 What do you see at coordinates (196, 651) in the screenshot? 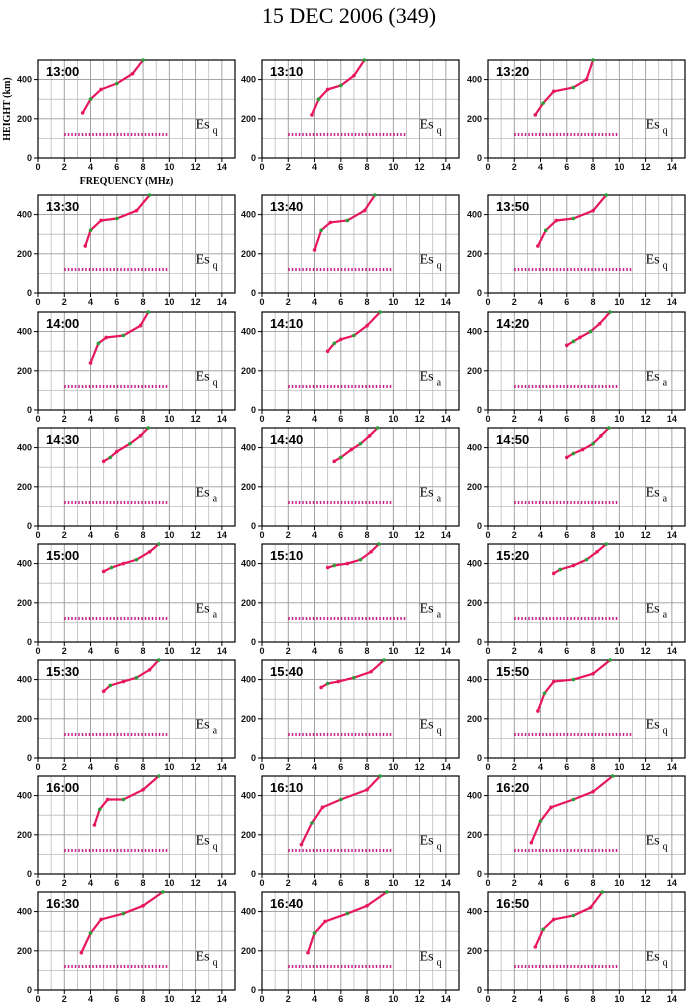
I see `x-tick-label: 12` at bounding box center [196, 651].